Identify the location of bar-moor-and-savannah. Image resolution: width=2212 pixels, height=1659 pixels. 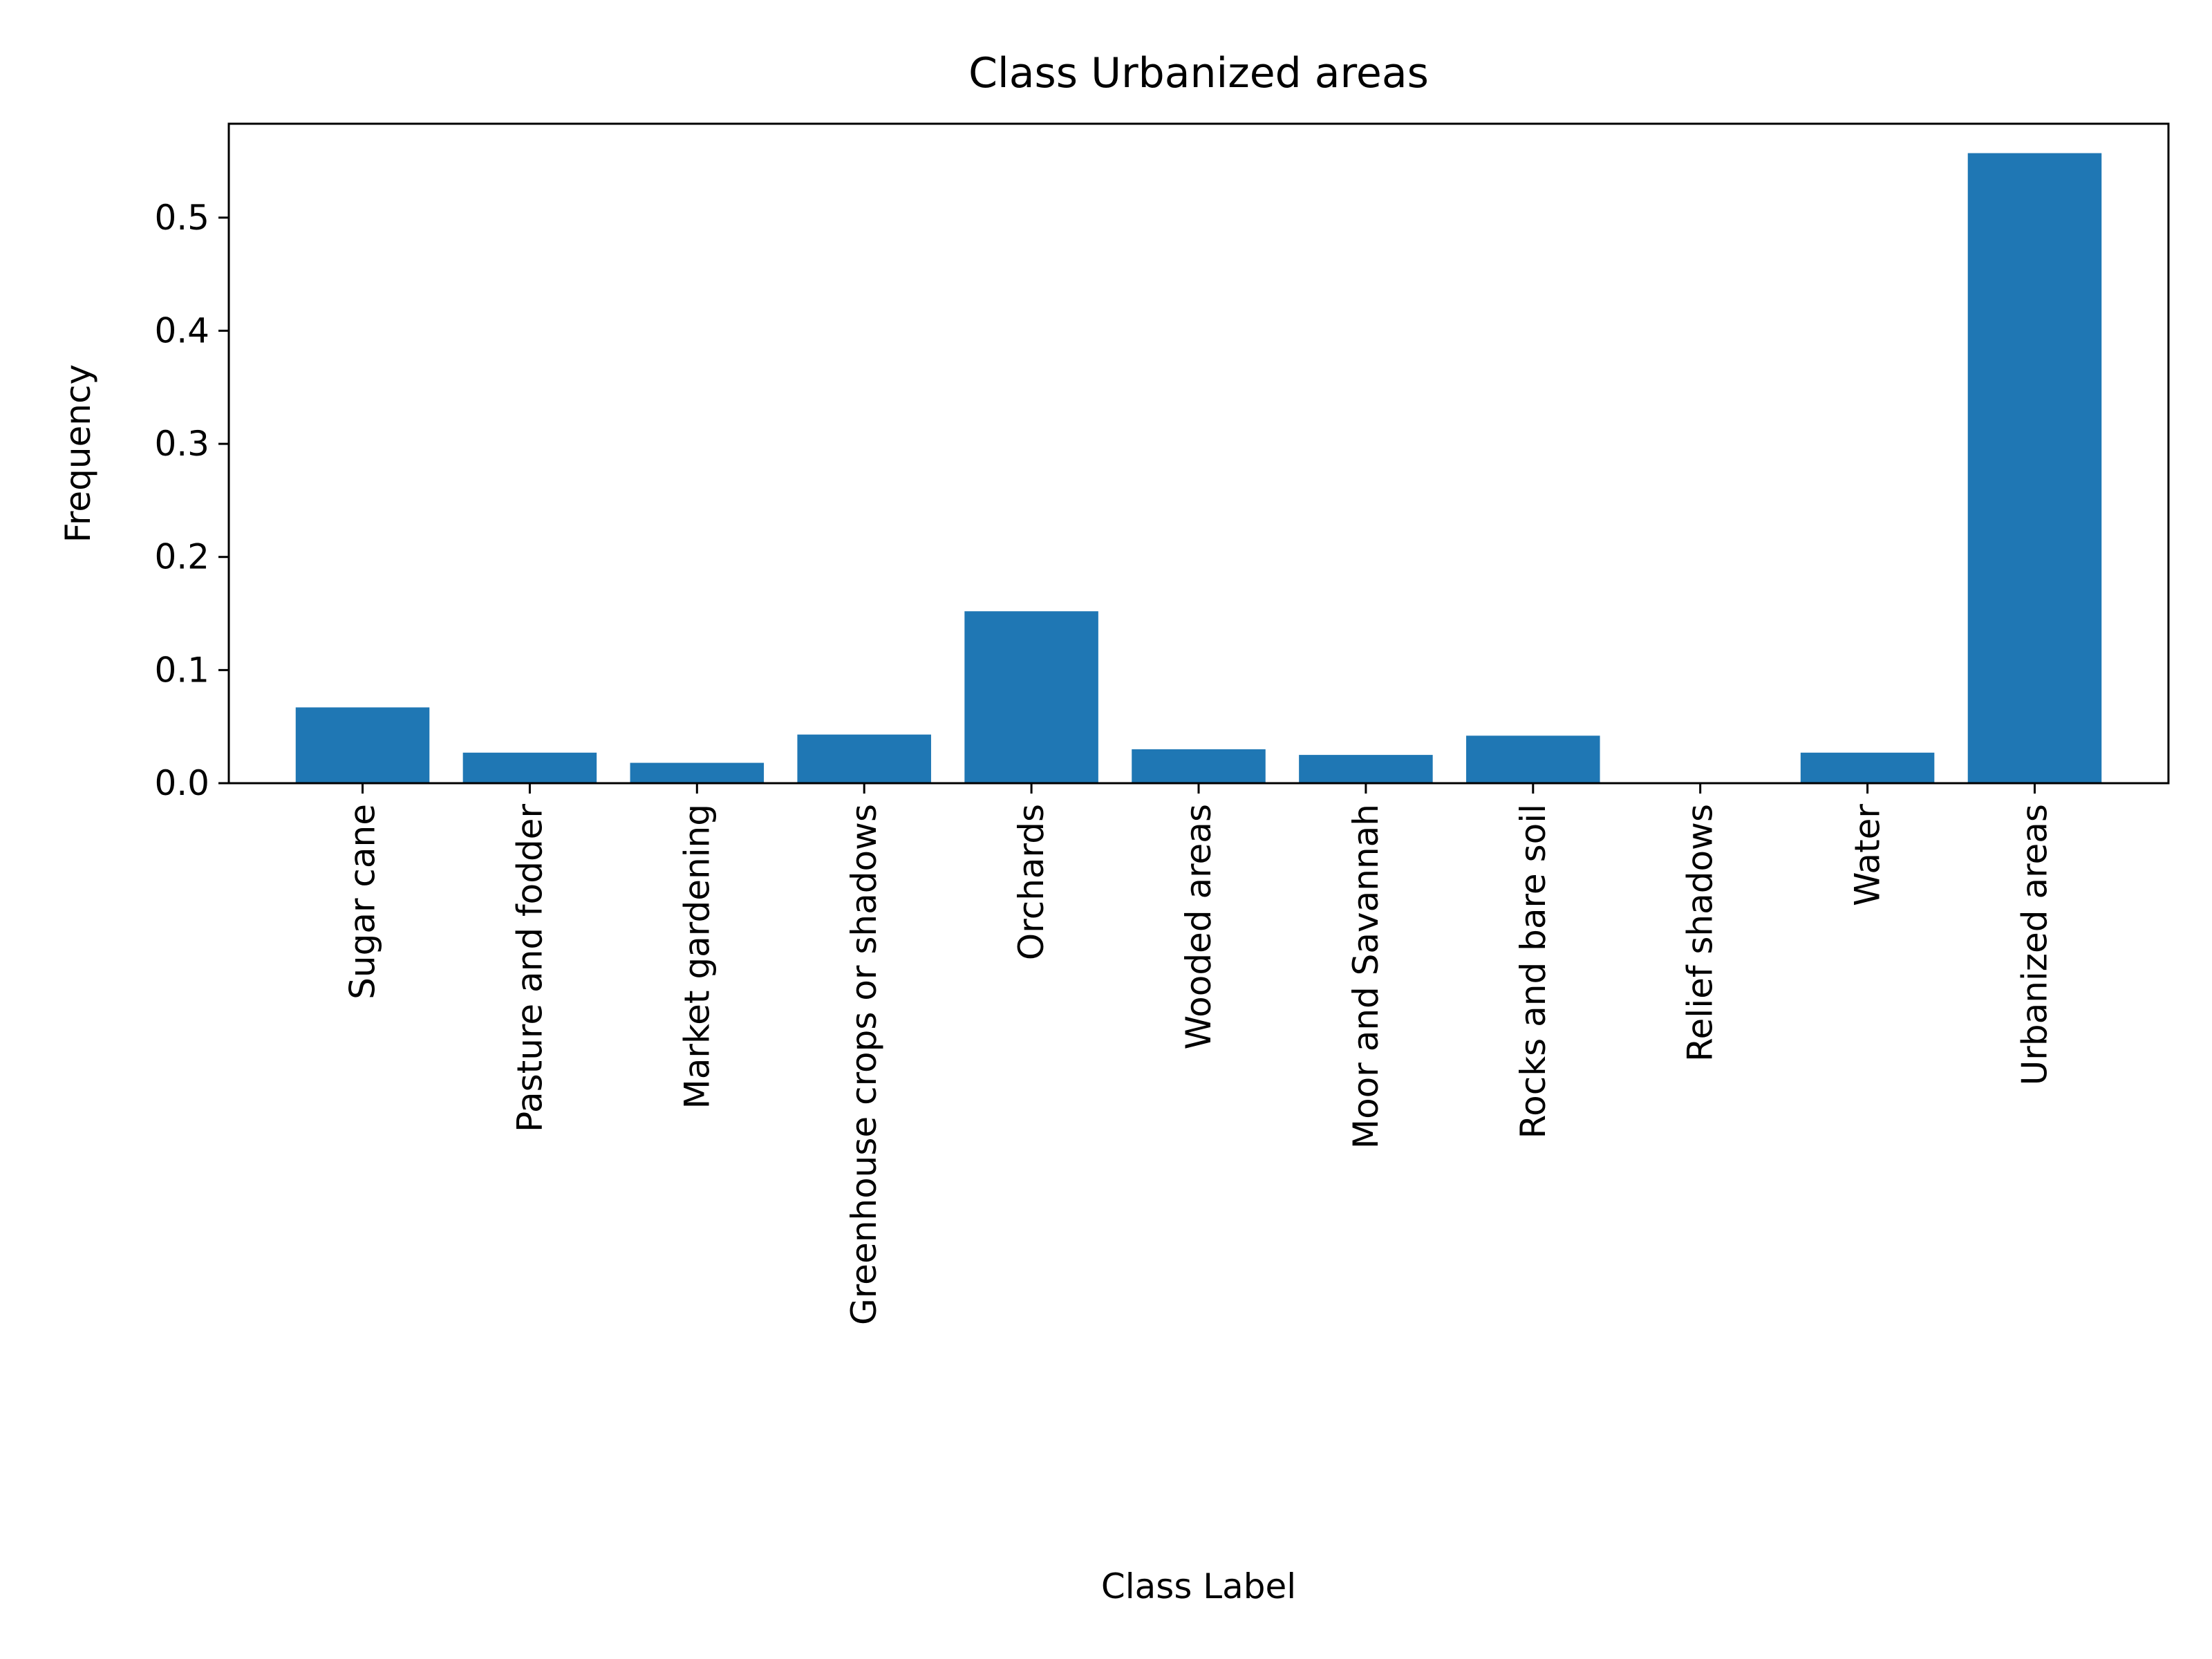
(1366, 769).